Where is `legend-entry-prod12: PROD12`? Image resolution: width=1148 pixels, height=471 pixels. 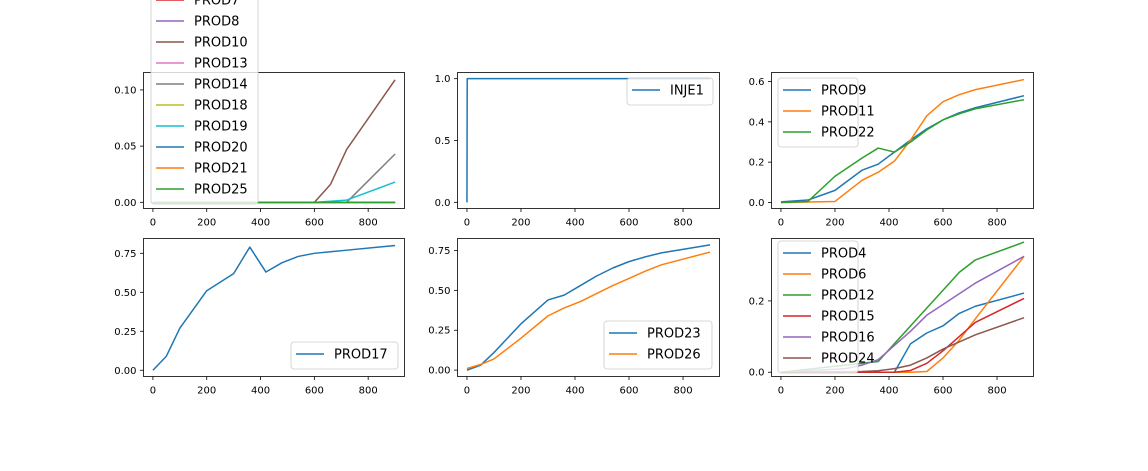 legend-entry-prod12: PROD12 is located at coordinates (848, 296).